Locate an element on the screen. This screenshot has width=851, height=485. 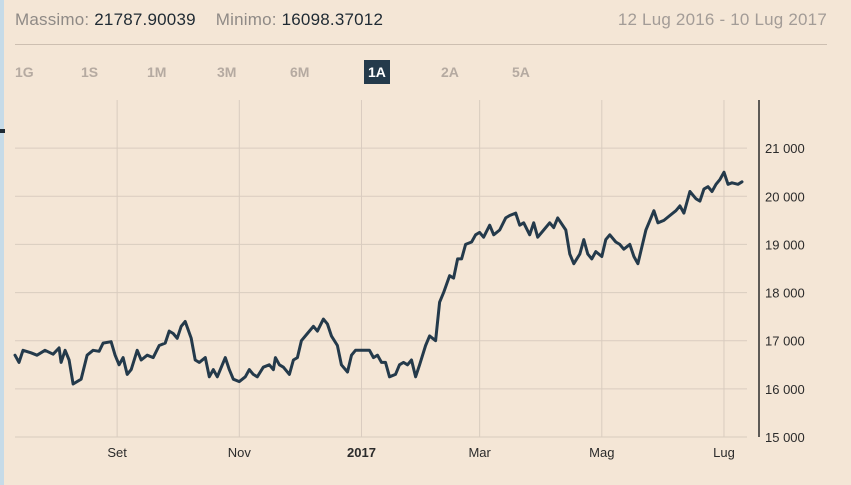
y-tick-label: 19 000 is located at coordinates (785, 244).